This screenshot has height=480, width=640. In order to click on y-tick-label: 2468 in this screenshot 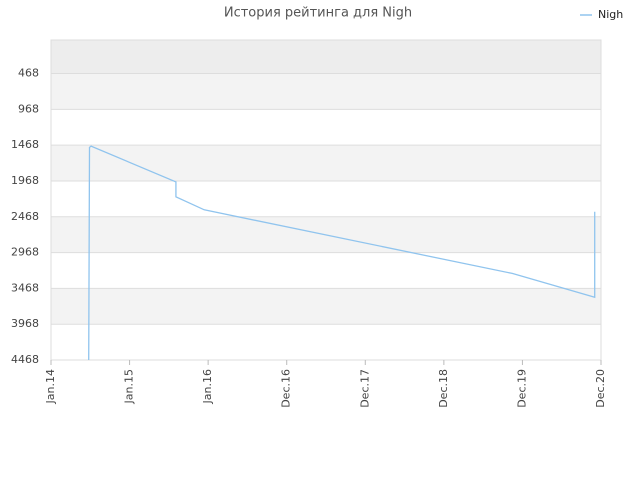, I will do `click(25, 216)`.